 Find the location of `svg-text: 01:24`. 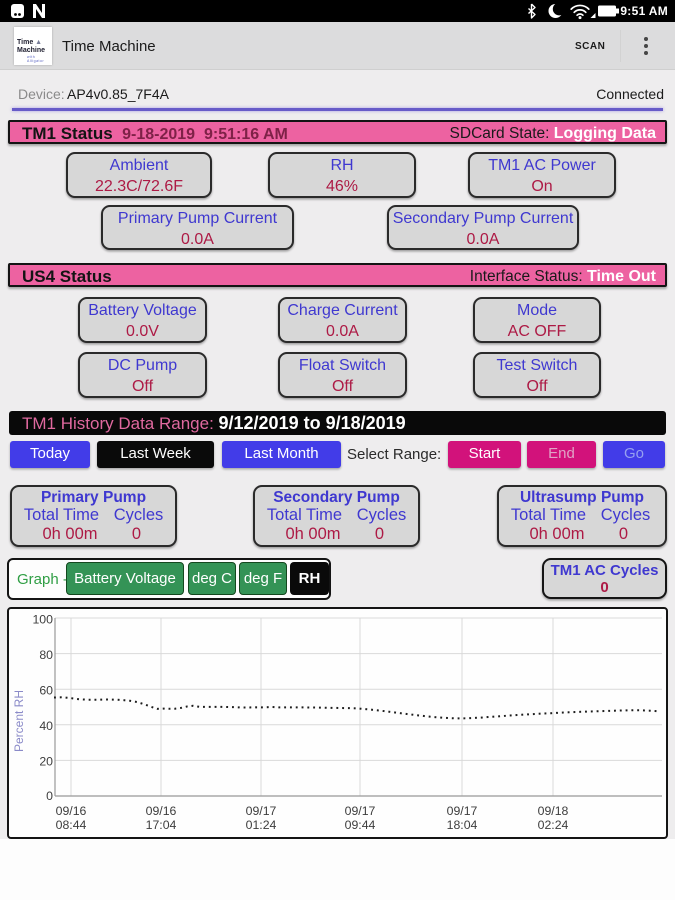

svg-text: 01:24 is located at coordinates (261, 825).